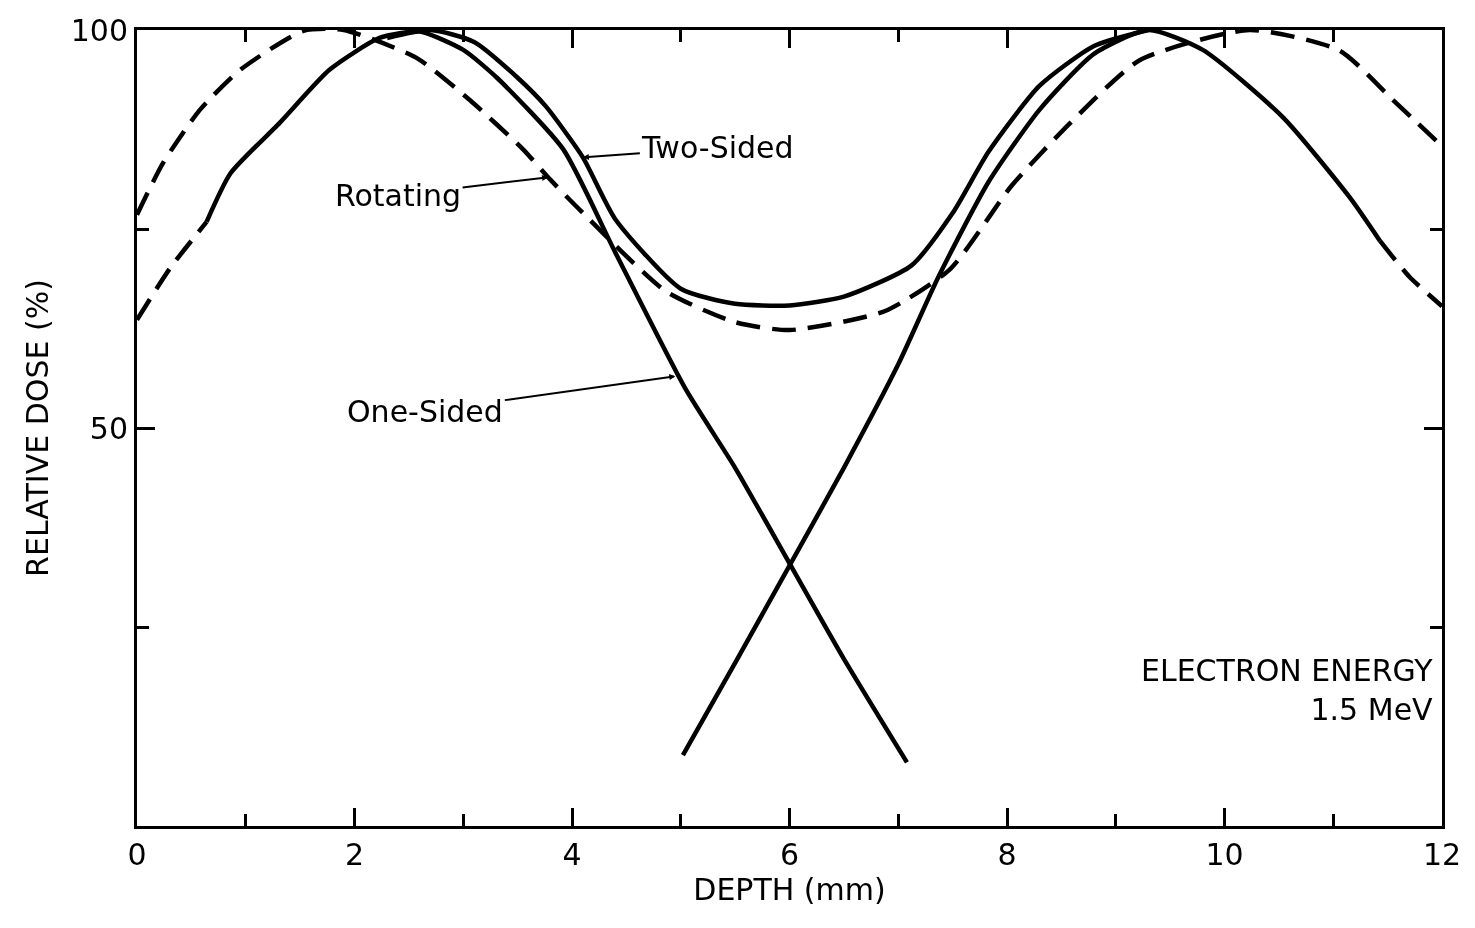 This screenshot has width=1475, height=928. Describe the element at coordinates (37, 428) in the screenshot. I see `y-axis-title: RELATIVE DOSE (%)` at that location.